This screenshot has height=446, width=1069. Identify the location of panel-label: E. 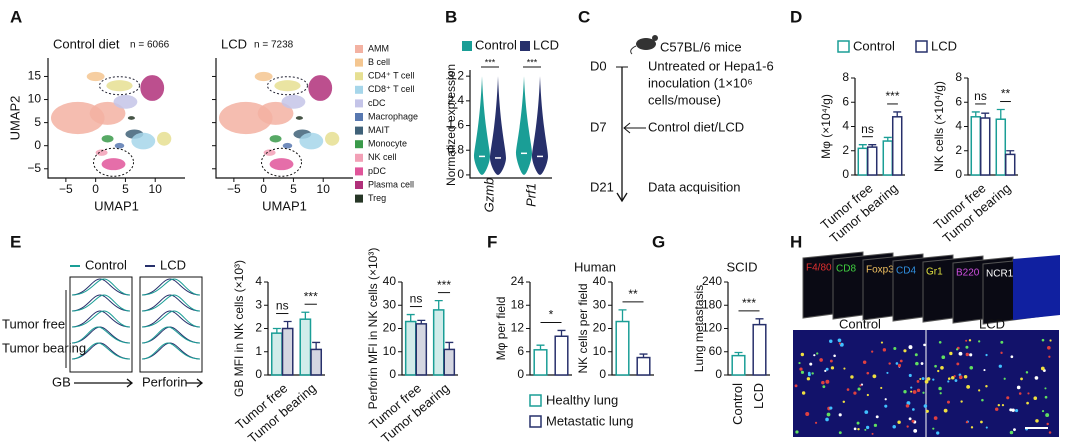
(15, 241).